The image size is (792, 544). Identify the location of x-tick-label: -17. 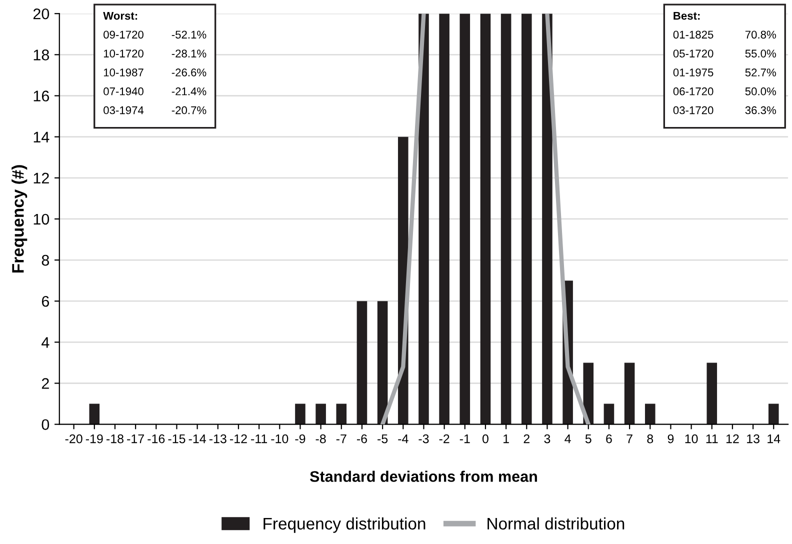
(135, 439).